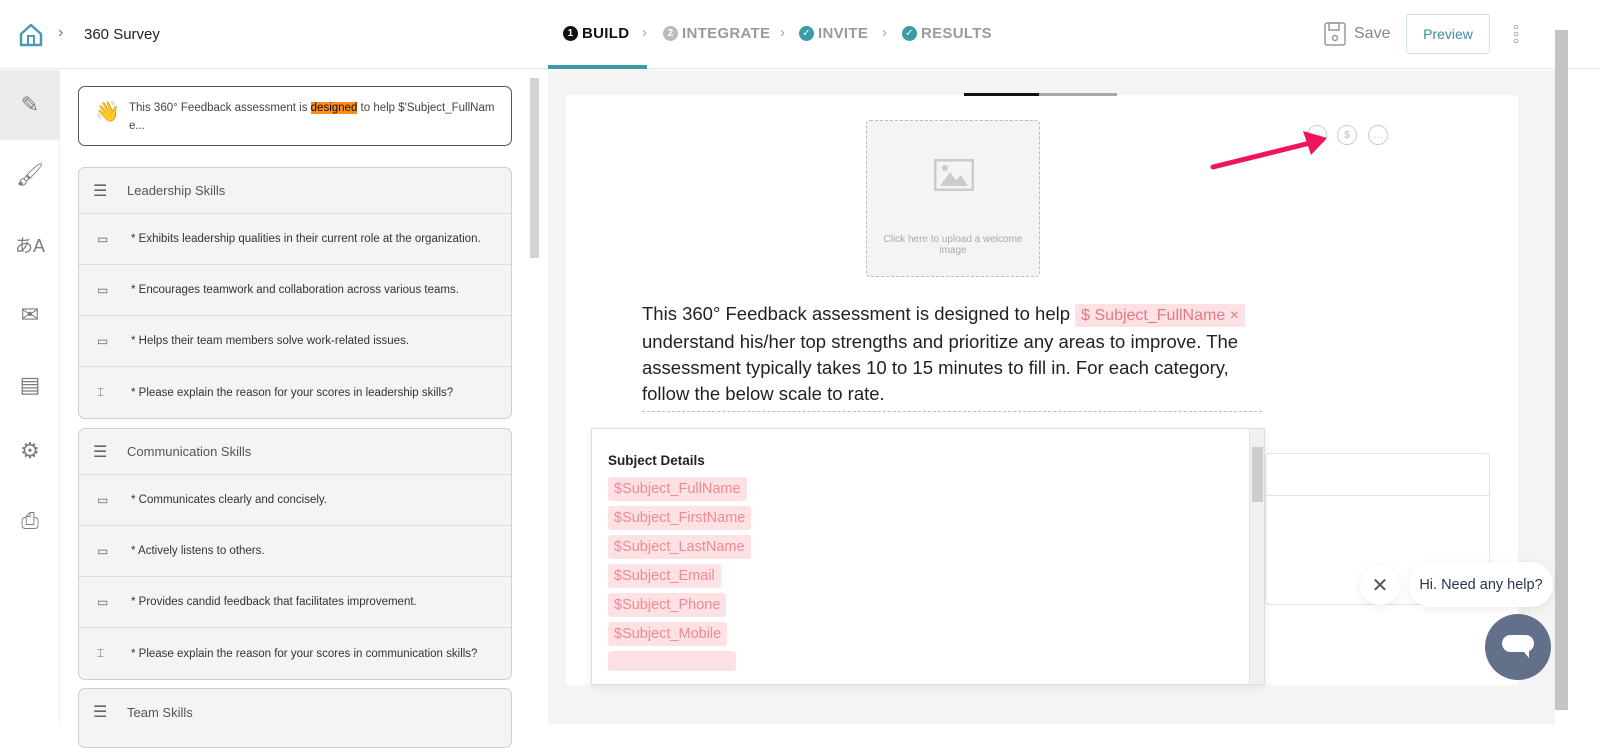  Describe the element at coordinates (143, 712) in the screenshot. I see `group-header: ☰ Team Skills` at that location.